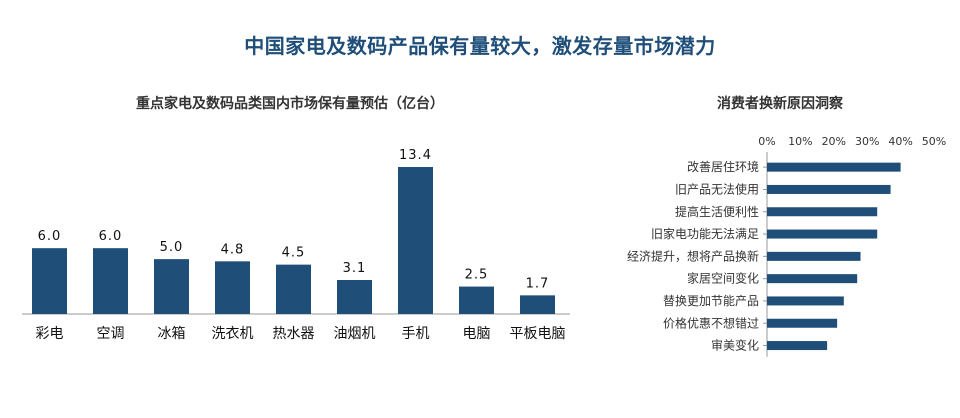 The height and width of the screenshot is (418, 960). I want to click on data-label: 5.0, so click(172, 247).